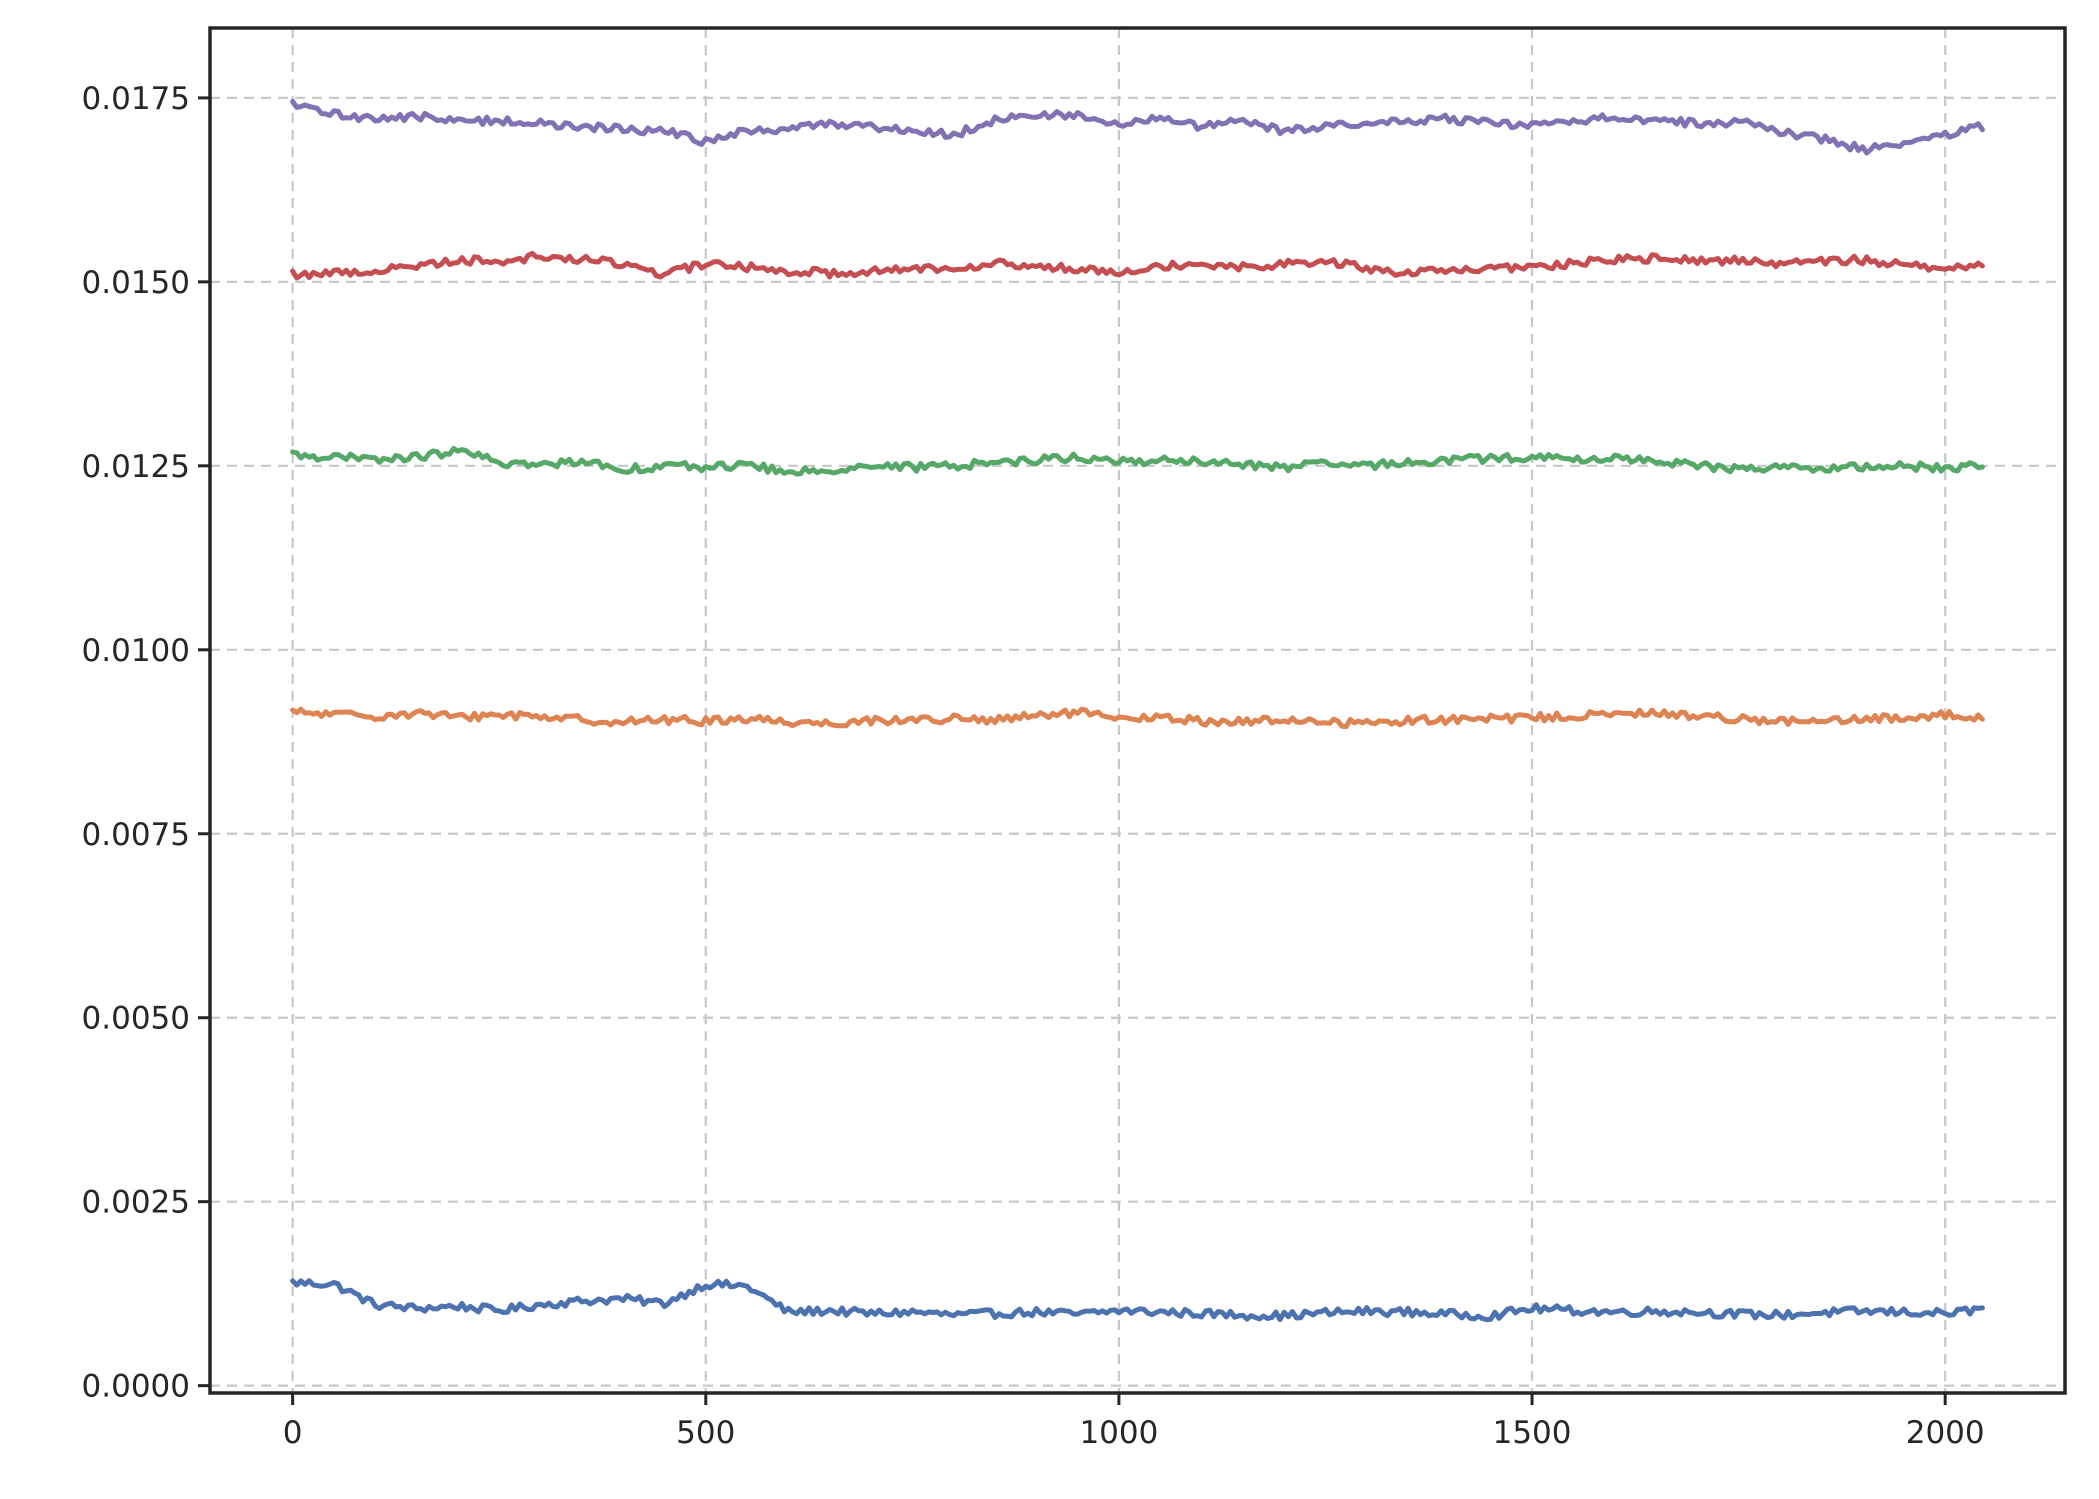 The height and width of the screenshot is (1499, 2099). I want to click on y-tick-label: 0.0175, so click(136, 99).